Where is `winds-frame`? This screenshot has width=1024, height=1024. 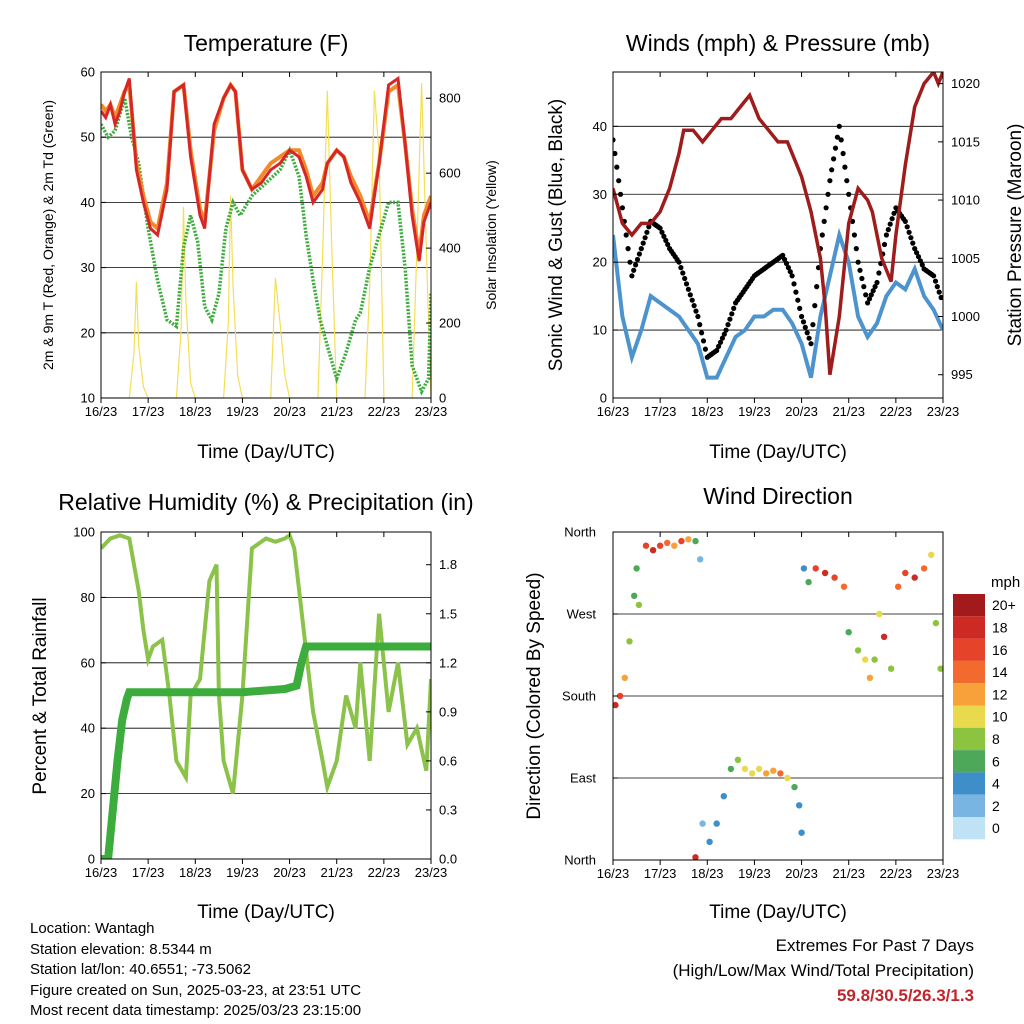 winds-frame is located at coordinates (778, 235).